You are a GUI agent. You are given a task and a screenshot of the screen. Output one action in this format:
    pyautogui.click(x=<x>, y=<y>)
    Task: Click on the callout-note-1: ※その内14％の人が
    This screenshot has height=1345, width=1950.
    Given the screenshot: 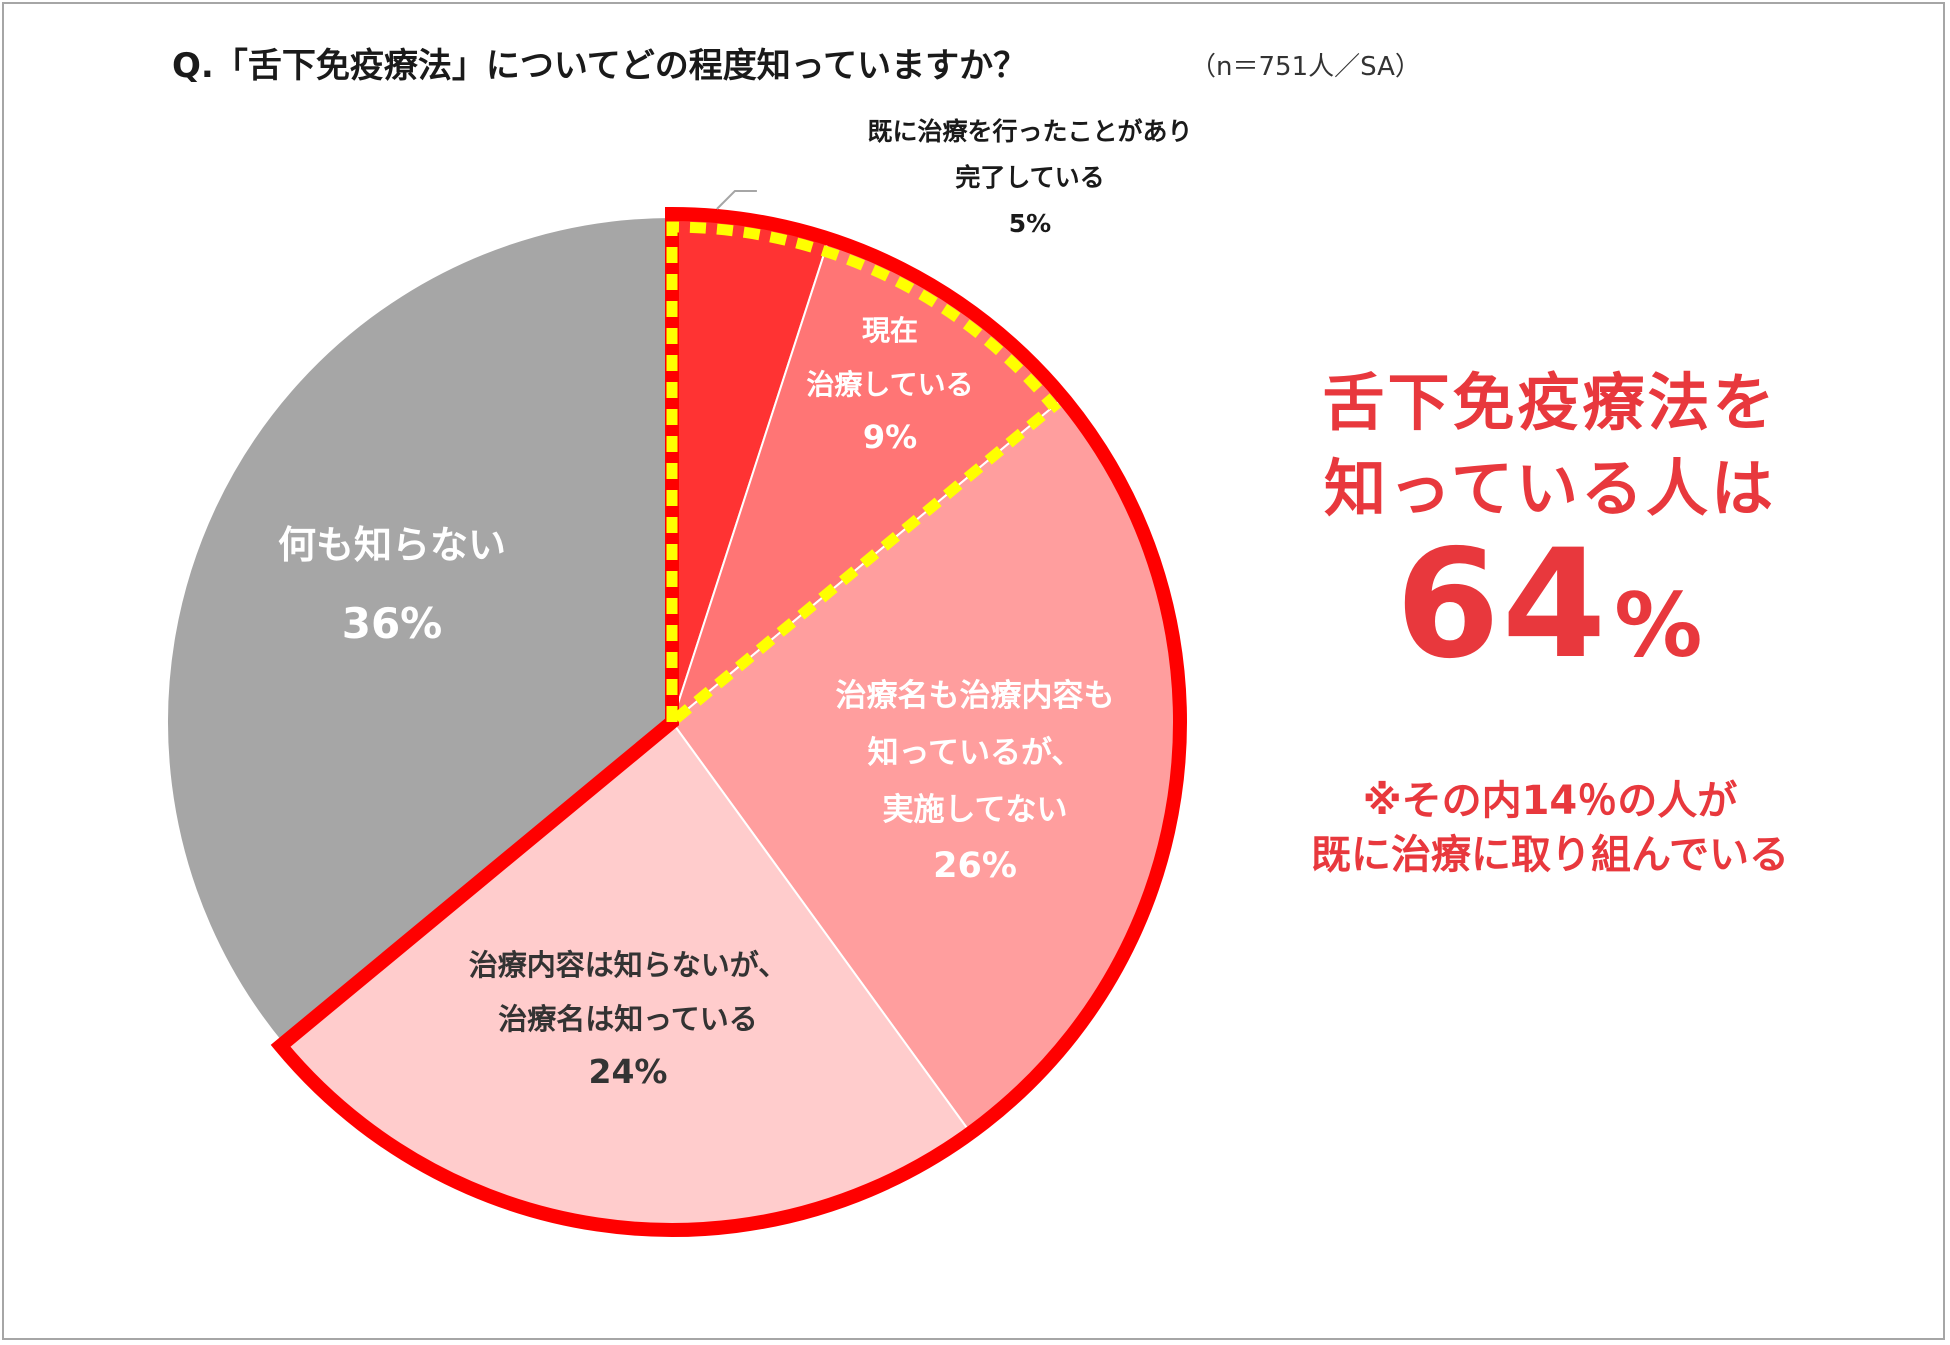 What is the action you would take?
    pyautogui.click(x=1550, y=801)
    